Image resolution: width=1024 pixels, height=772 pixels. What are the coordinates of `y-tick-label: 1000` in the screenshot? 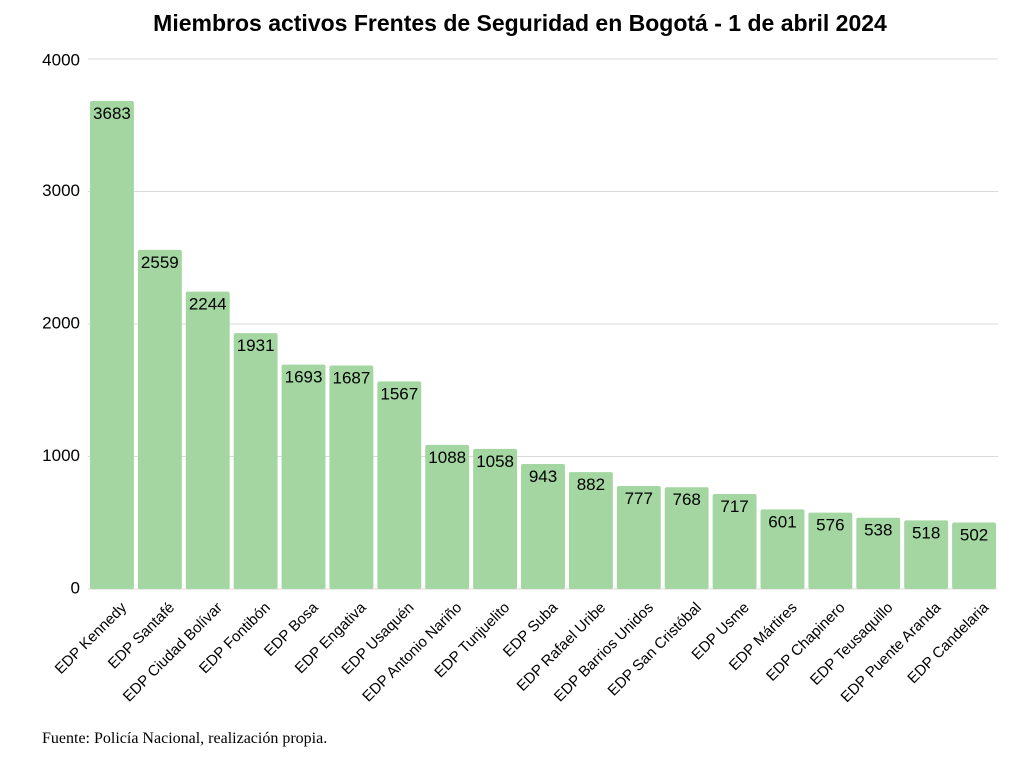 It's located at (61, 455).